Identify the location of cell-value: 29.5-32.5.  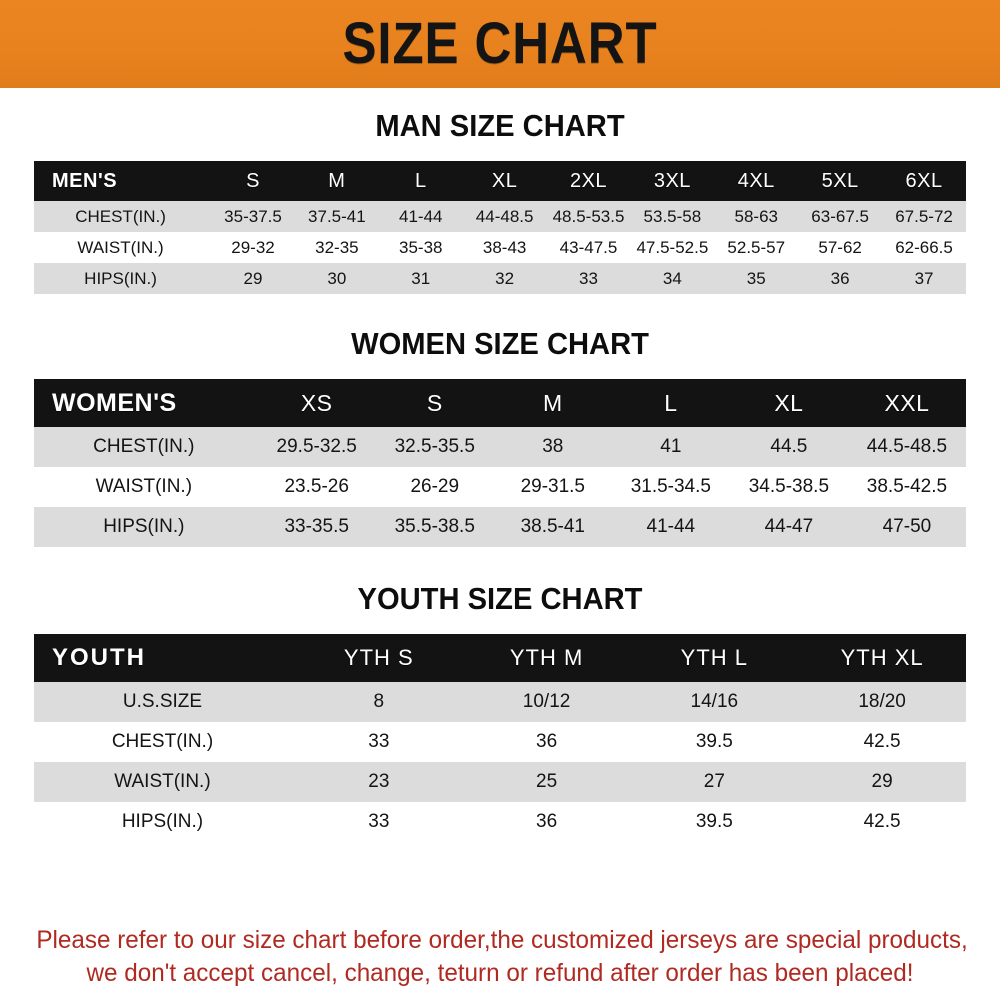
(316, 446).